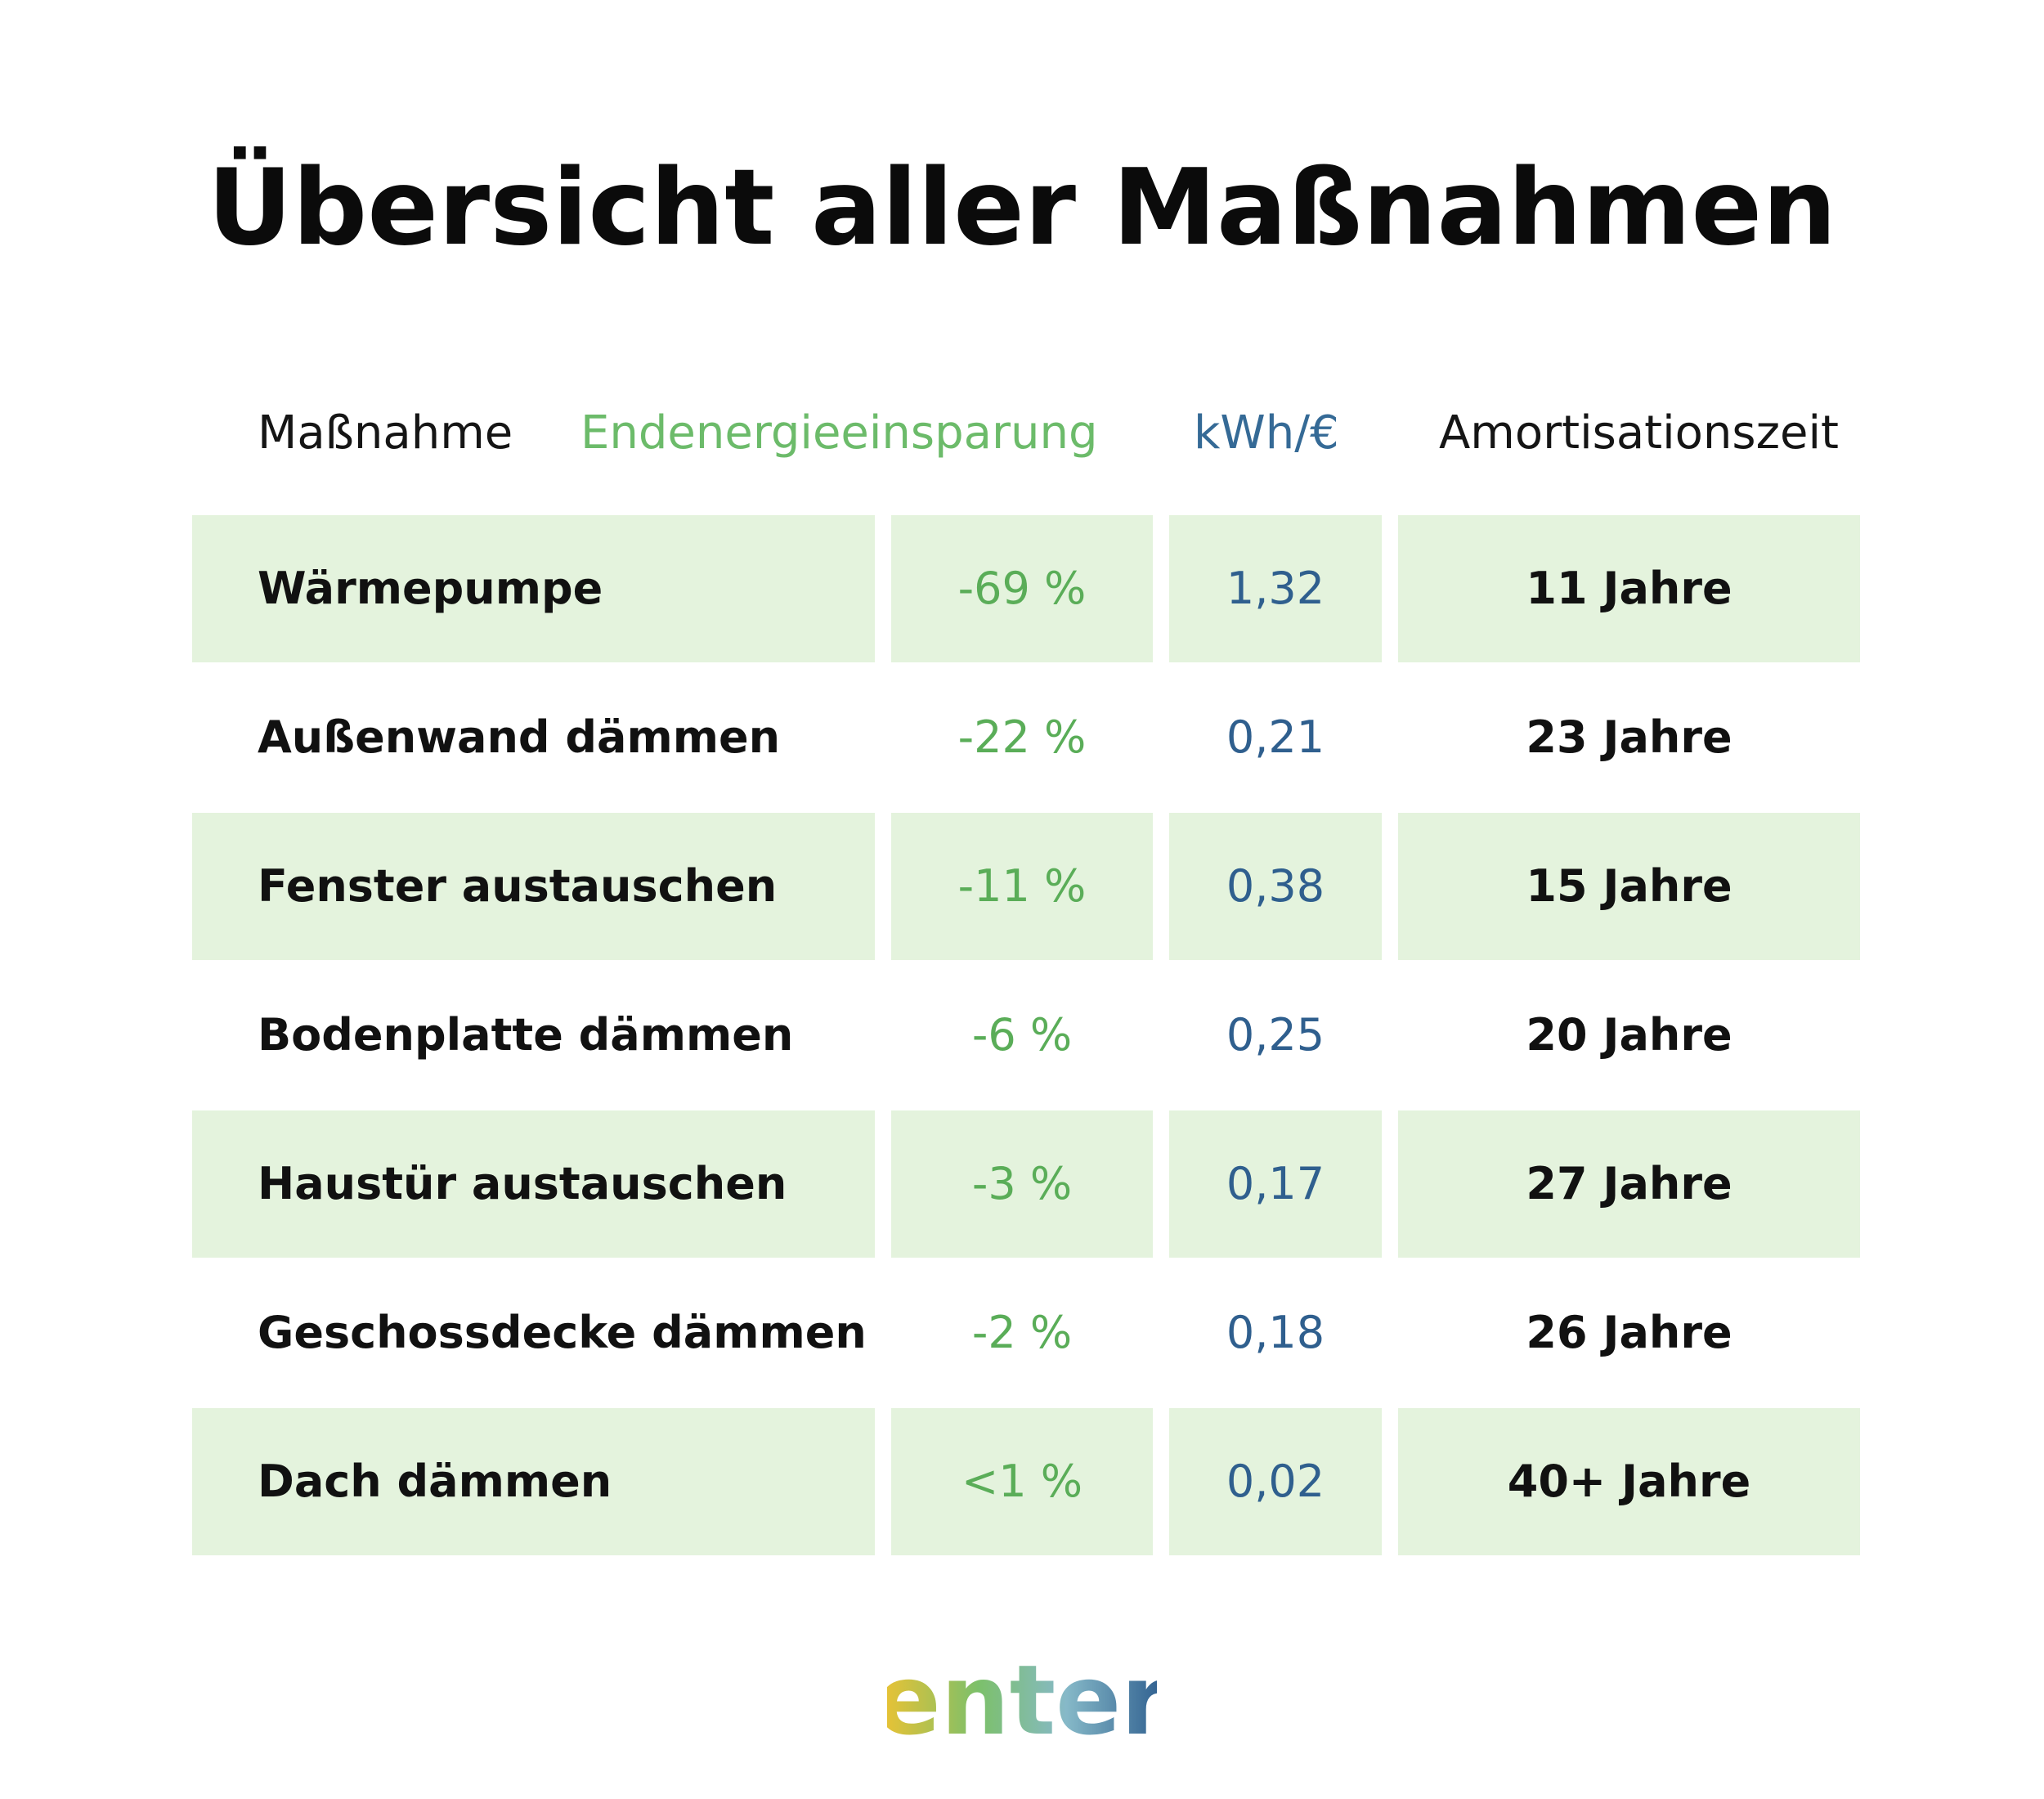 This screenshot has height=1799, width=2044. What do you see at coordinates (1629, 1482) in the screenshot?
I see `amortization-cell: 40+ Jahre` at bounding box center [1629, 1482].